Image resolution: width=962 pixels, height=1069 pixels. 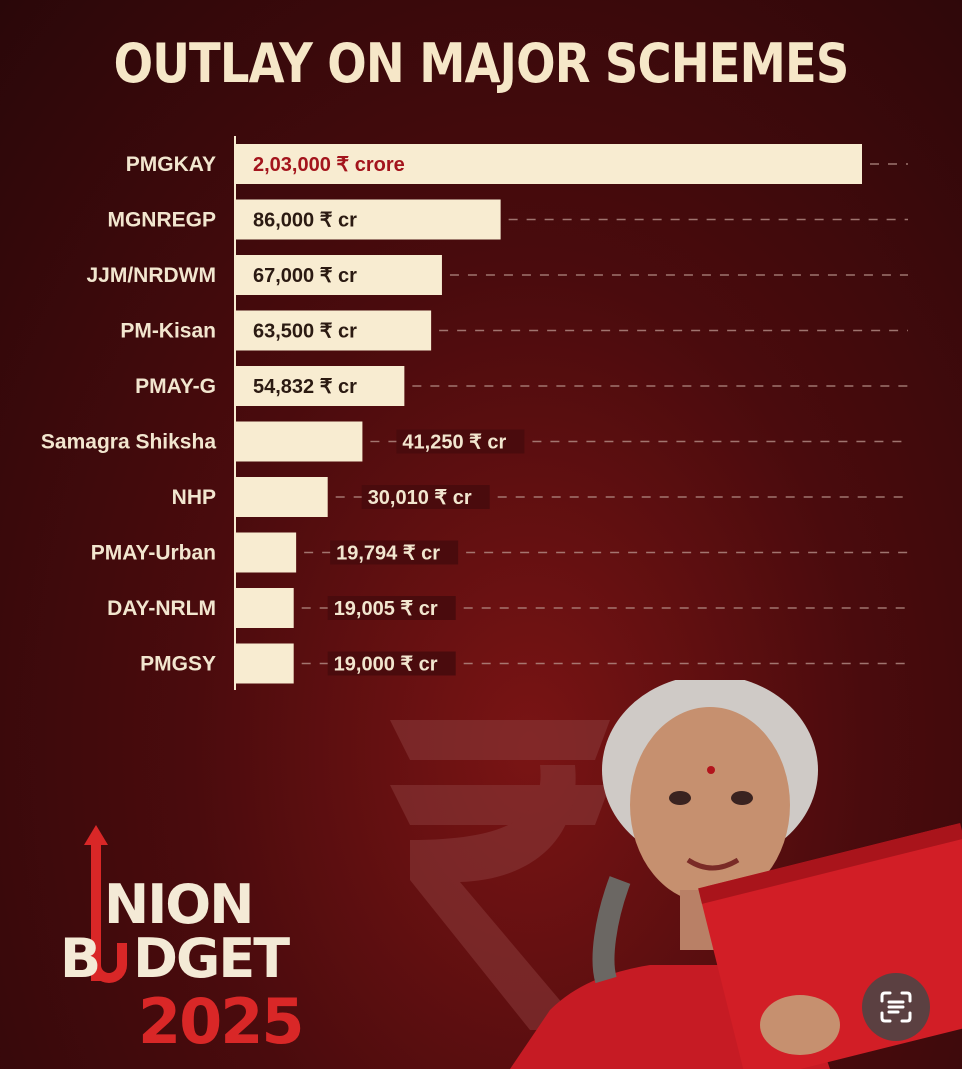 What do you see at coordinates (221, 1021) in the screenshot?
I see `logo-year: 2025` at bounding box center [221, 1021].